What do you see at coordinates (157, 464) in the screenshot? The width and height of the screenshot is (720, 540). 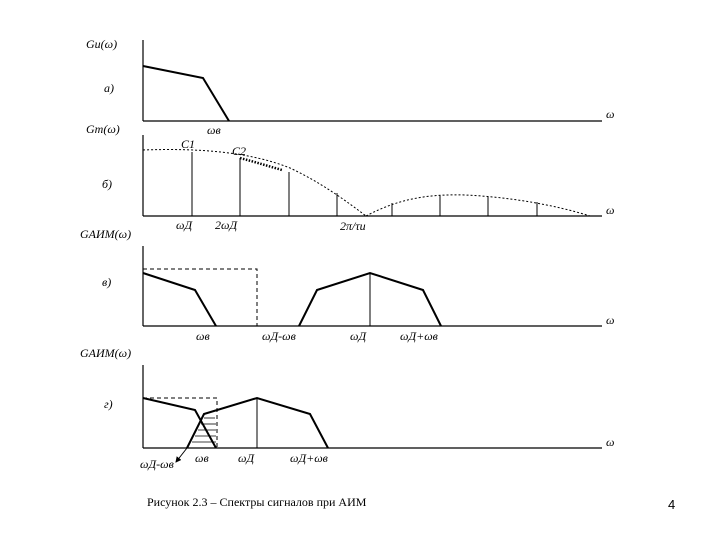 I see `panel-d-tick-1: ωД-ωв` at bounding box center [157, 464].